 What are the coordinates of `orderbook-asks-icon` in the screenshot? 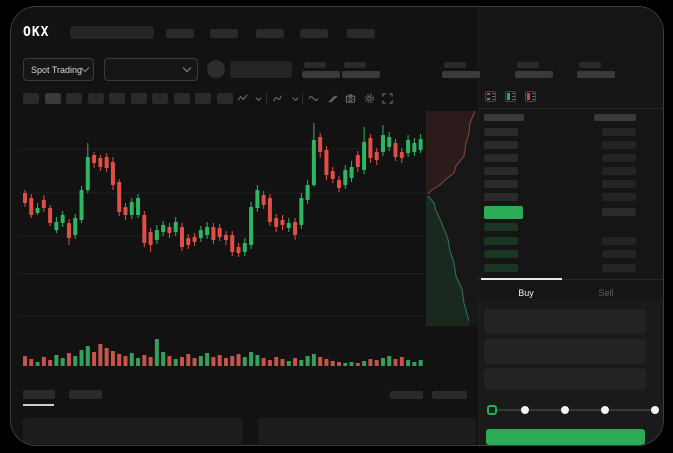 It's located at (530, 96).